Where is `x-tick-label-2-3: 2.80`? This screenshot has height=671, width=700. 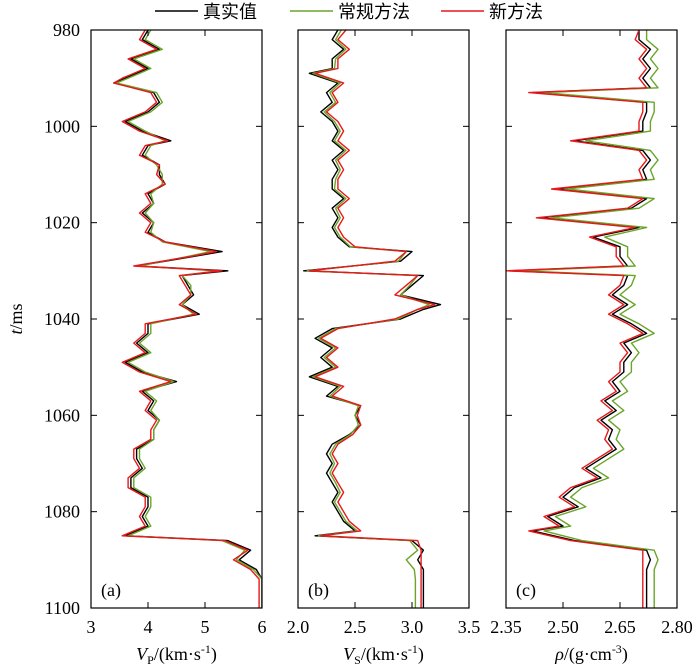 x-tick-label-2-3: 2.80 is located at coordinates (677, 627).